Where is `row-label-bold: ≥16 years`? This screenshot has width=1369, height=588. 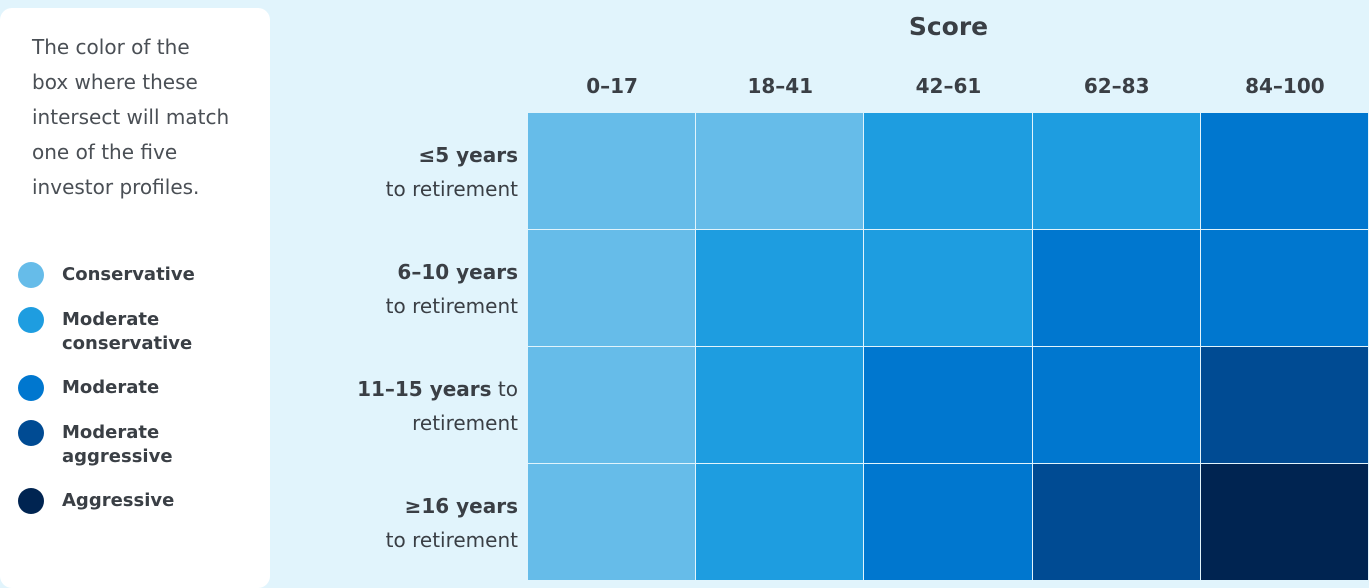
row-label-bold: ≥16 years is located at coordinates (461, 505).